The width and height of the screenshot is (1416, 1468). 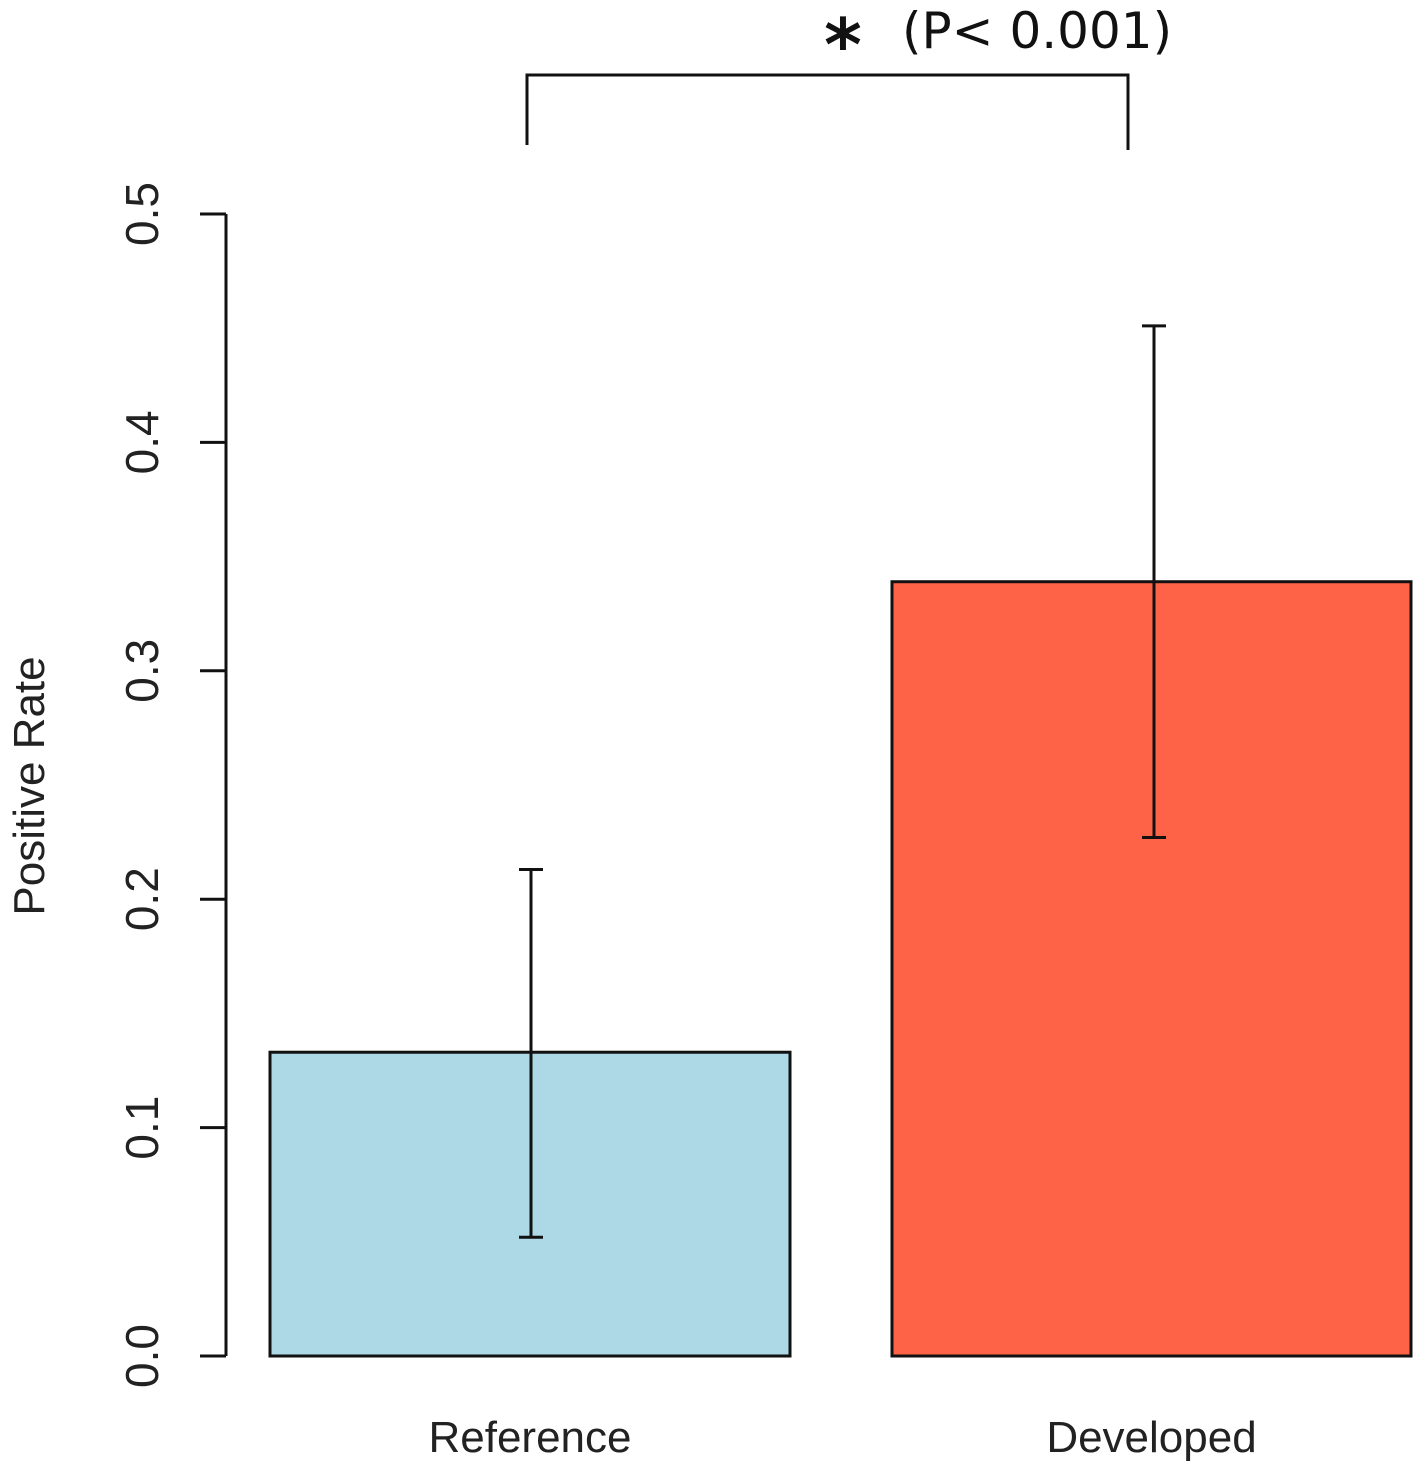 What do you see at coordinates (843, 45) in the screenshot?
I see `significance-star: *` at bounding box center [843, 45].